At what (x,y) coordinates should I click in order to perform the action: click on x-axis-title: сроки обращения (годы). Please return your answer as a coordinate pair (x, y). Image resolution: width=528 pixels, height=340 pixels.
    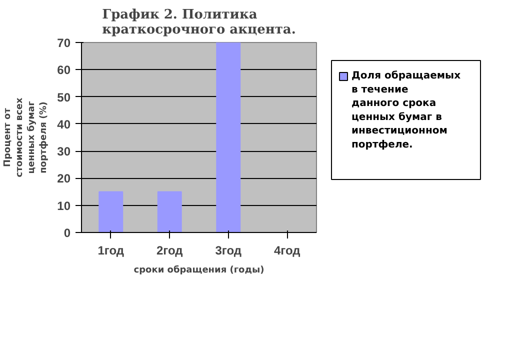
    Looking at the image, I should click on (199, 270).